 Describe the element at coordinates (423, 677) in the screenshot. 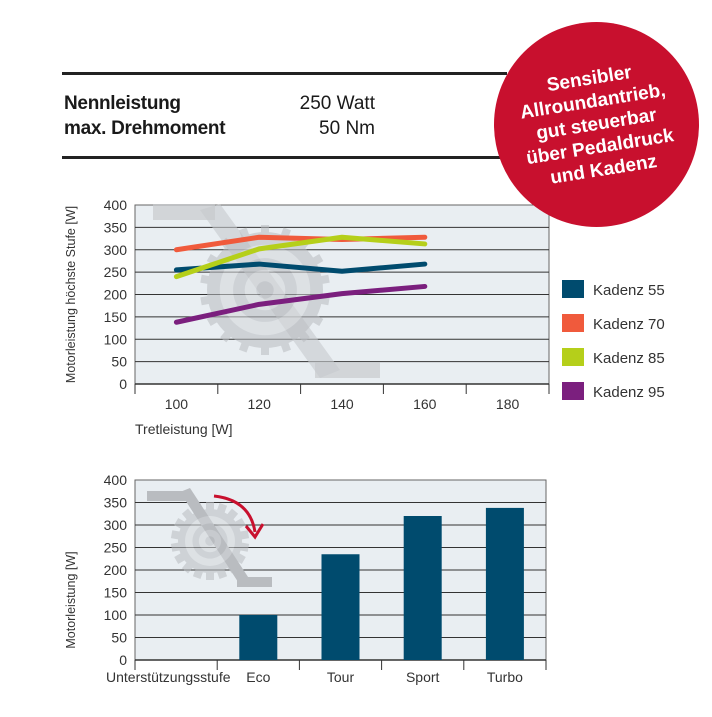

I see `bar-x-tick-label: Sport` at that location.